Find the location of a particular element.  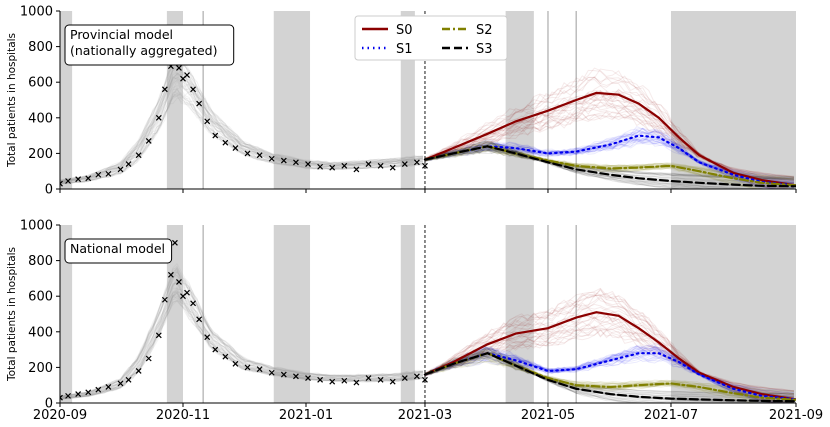

legend-label-S0: S0 is located at coordinates (404, 30).